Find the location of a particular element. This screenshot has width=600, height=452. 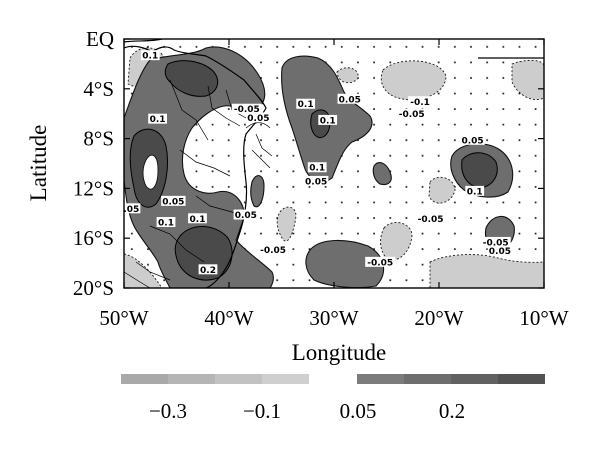

x-axis-title: Longitude is located at coordinates (339, 352).